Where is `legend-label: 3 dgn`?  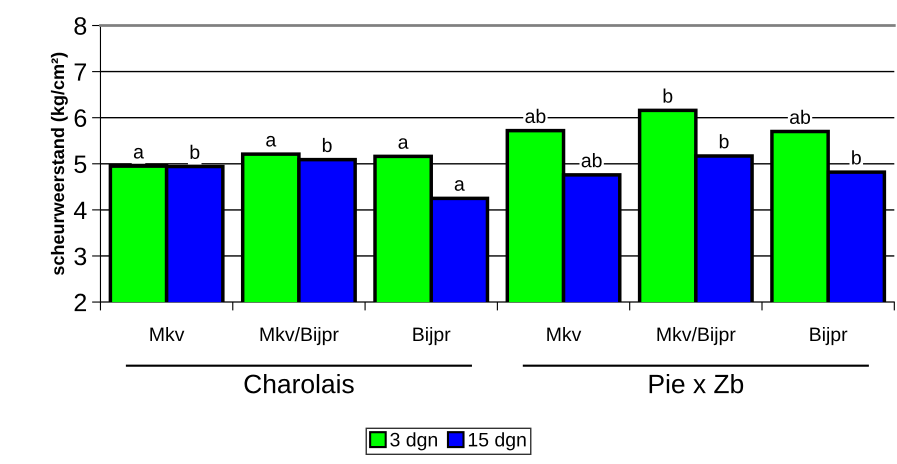 legend-label: 3 dgn is located at coordinates (413, 441).